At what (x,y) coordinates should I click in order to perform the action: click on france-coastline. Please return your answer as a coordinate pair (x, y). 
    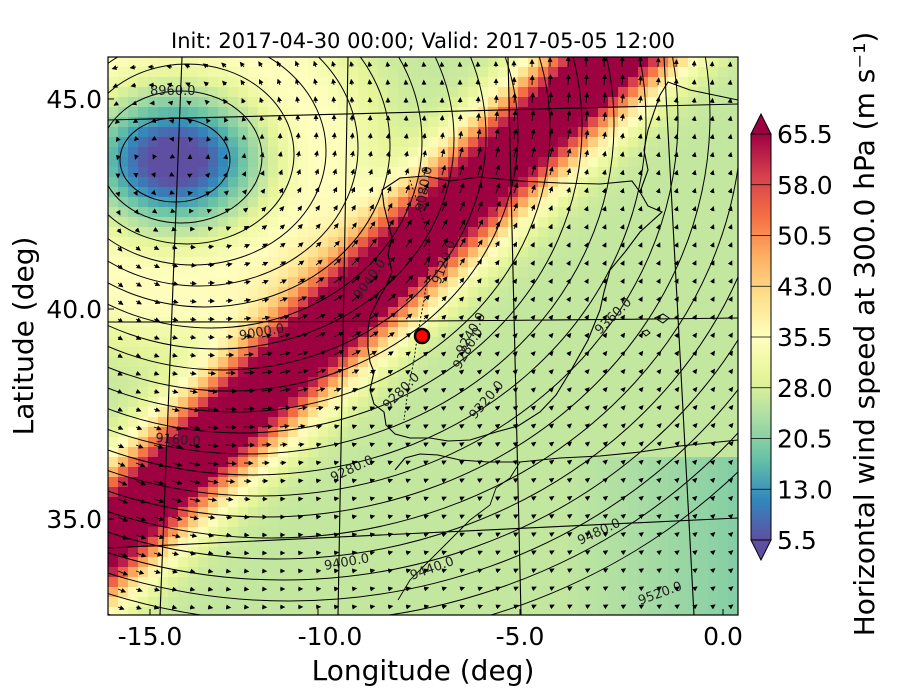
    Looking at the image, I should click on (688, 137).